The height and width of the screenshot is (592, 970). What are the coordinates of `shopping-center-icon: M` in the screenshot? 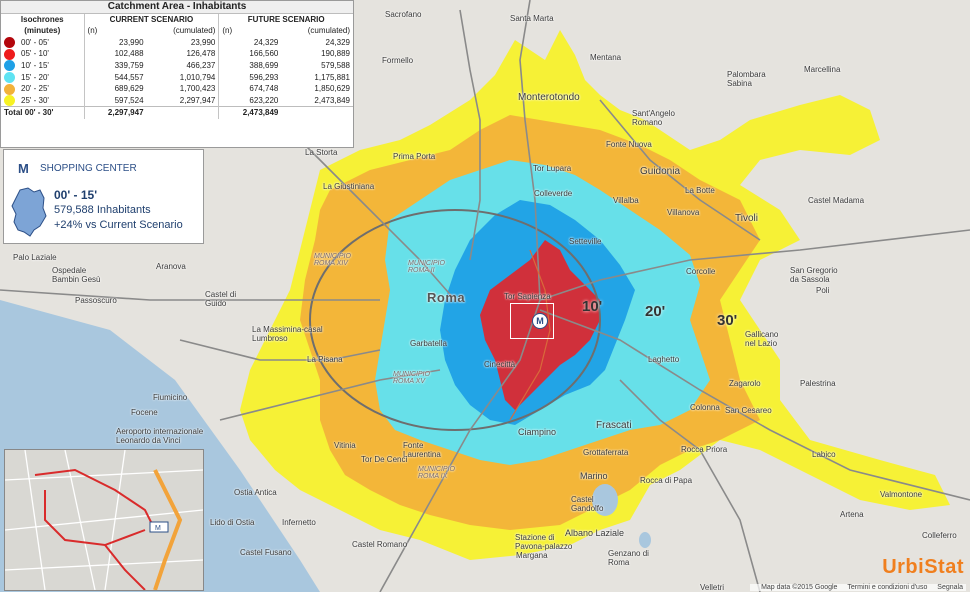 It's located at (23, 168).